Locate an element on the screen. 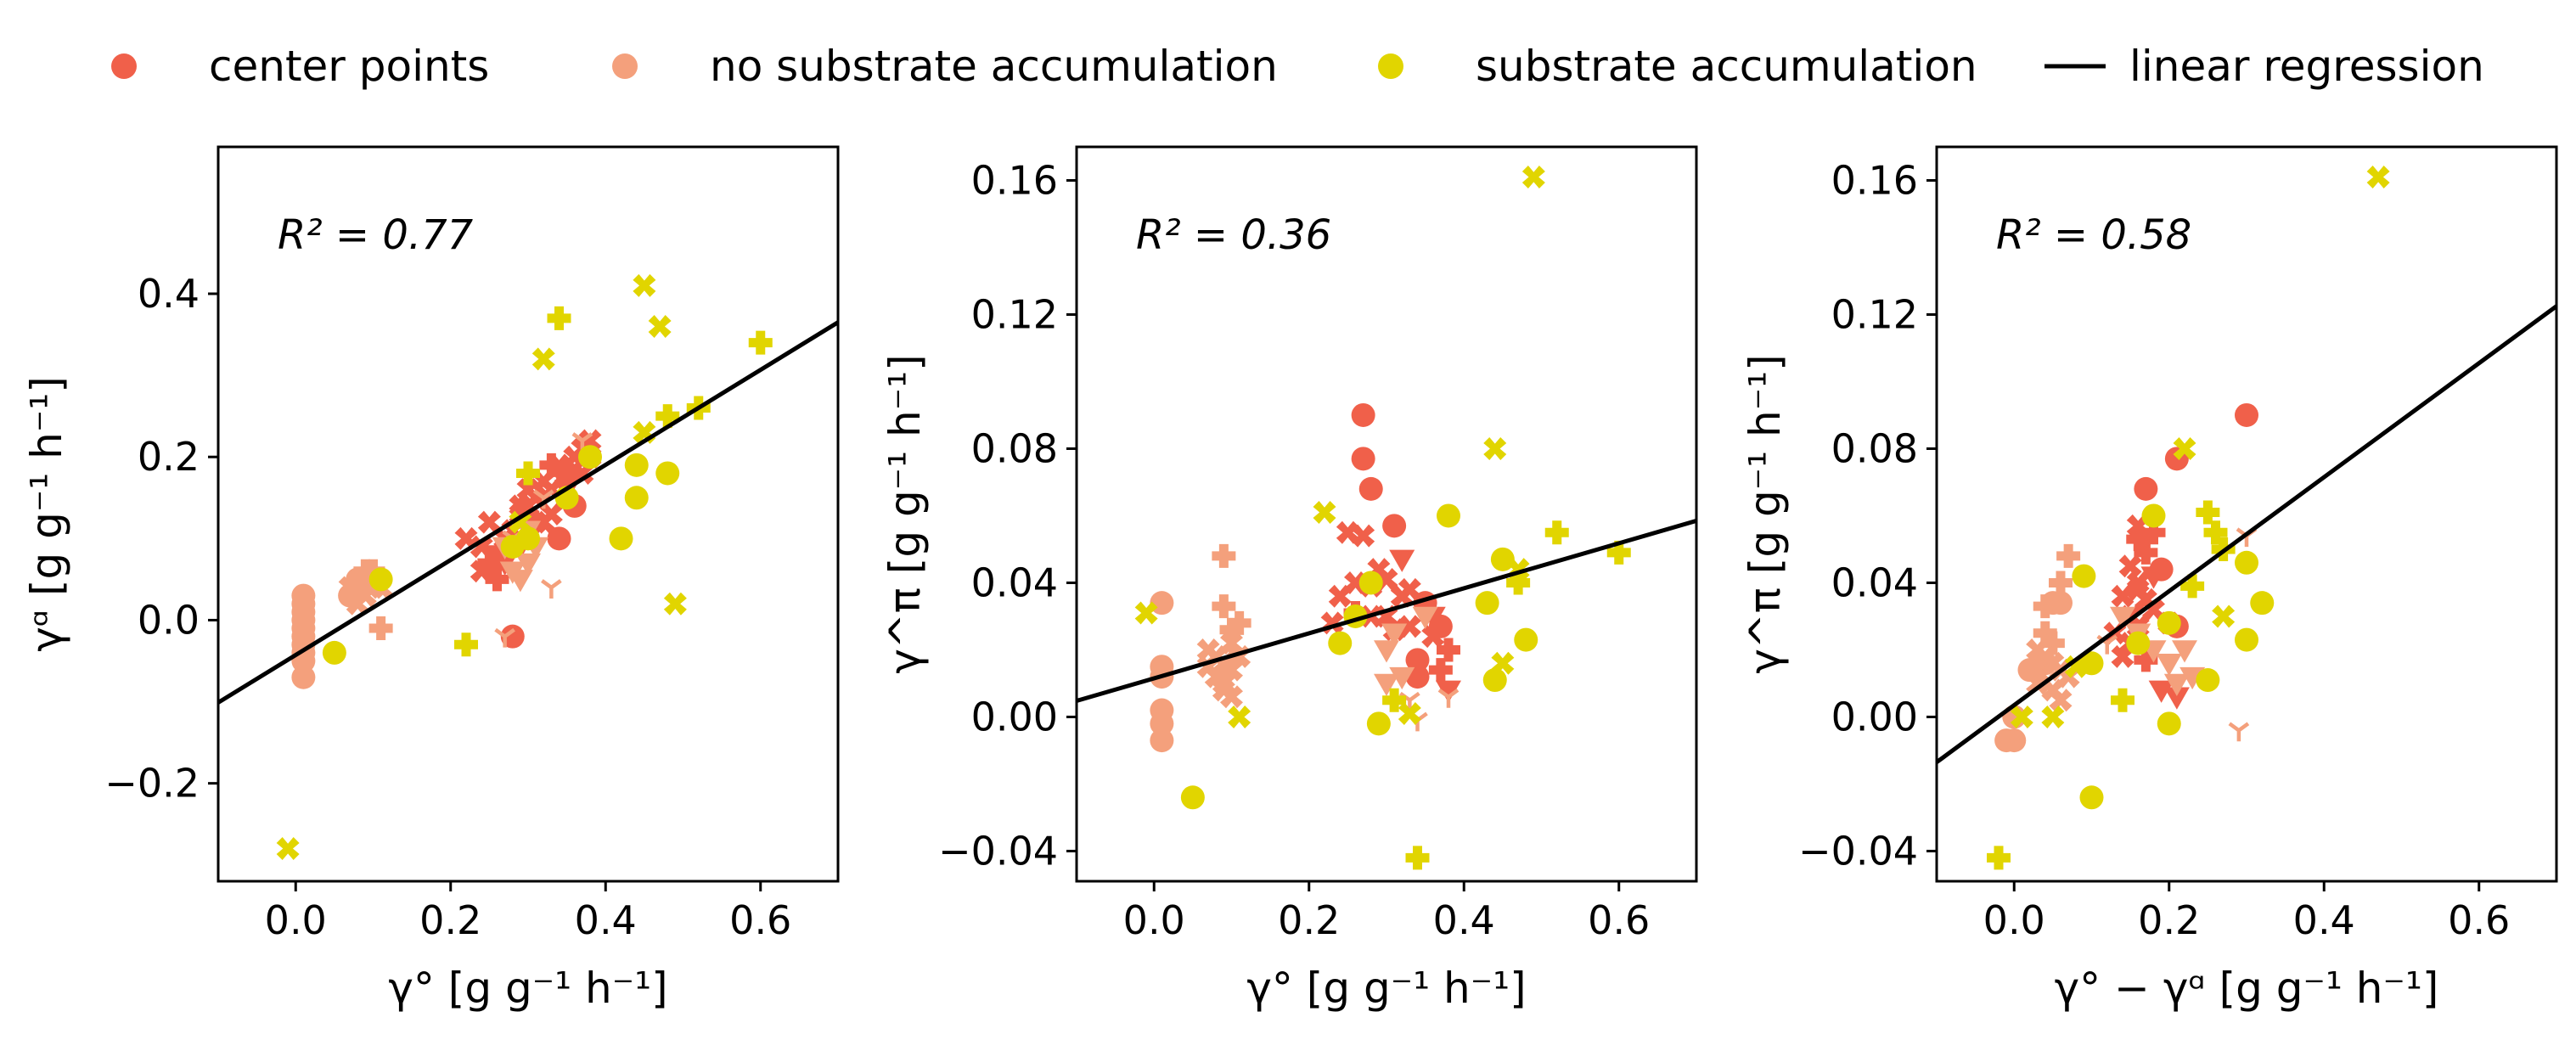 The height and width of the screenshot is (1040, 2576). y-tick-label: 0.12 is located at coordinates (1874, 314).